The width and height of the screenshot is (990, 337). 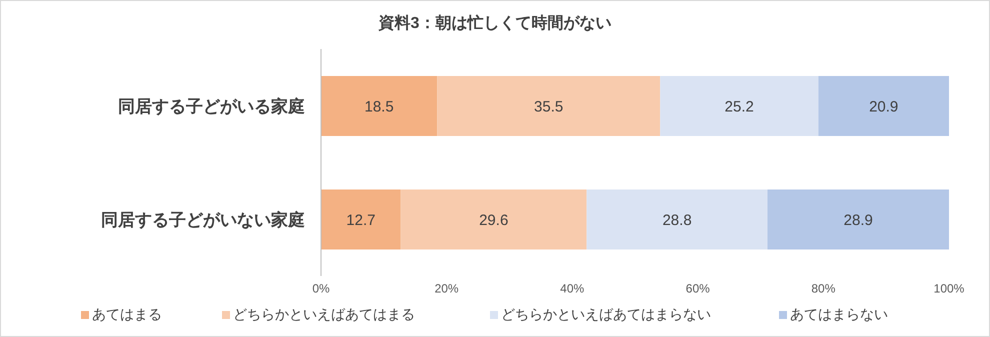 What do you see at coordinates (127, 315) in the screenshot?
I see `legend-label: あてはまる` at bounding box center [127, 315].